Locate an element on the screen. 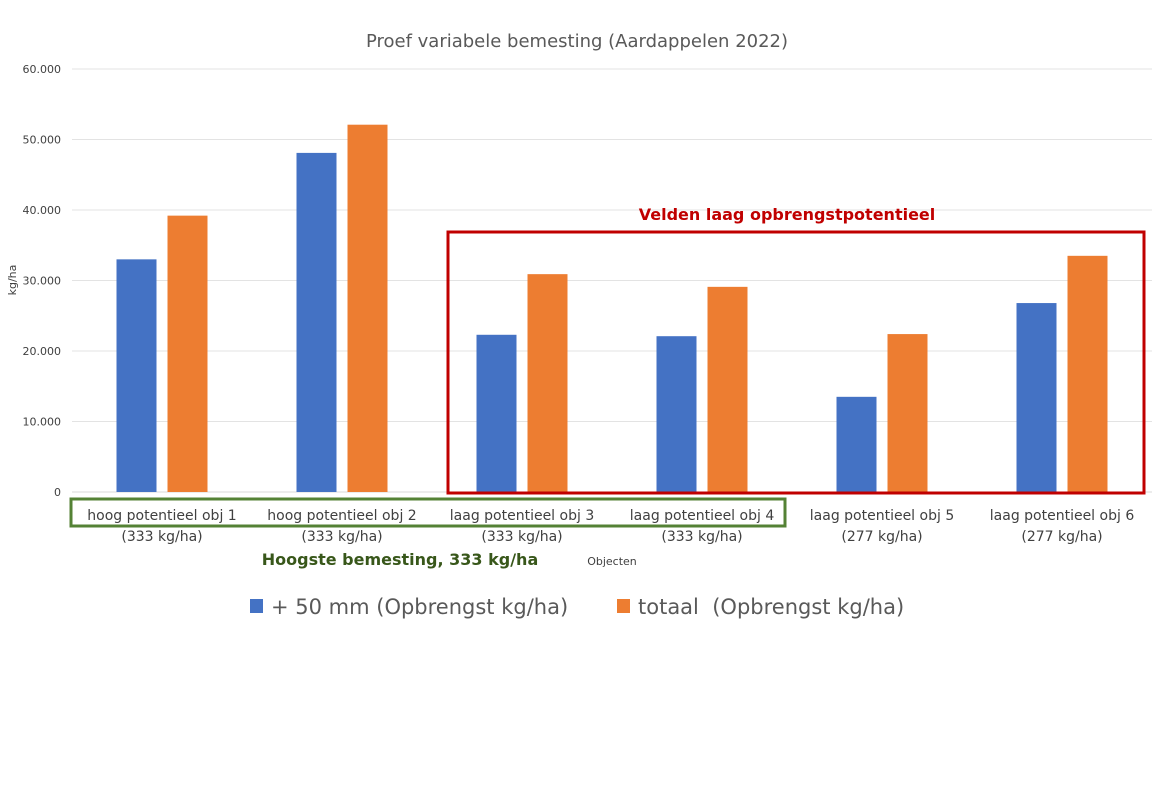 The image size is (1160, 790). y-tick-label: 0 is located at coordinates (57, 492).